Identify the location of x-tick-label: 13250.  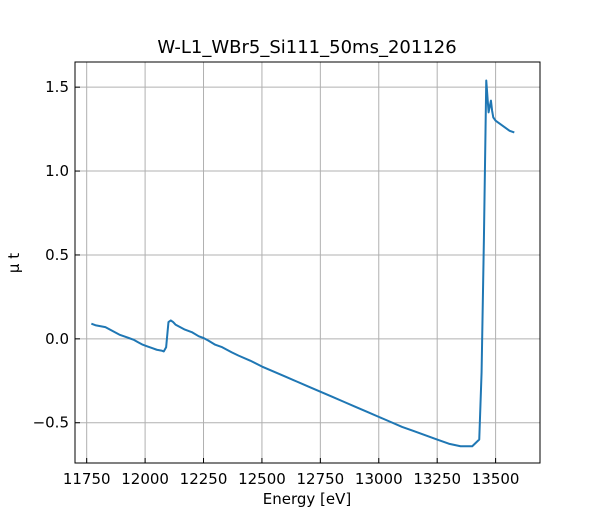
(437, 479).